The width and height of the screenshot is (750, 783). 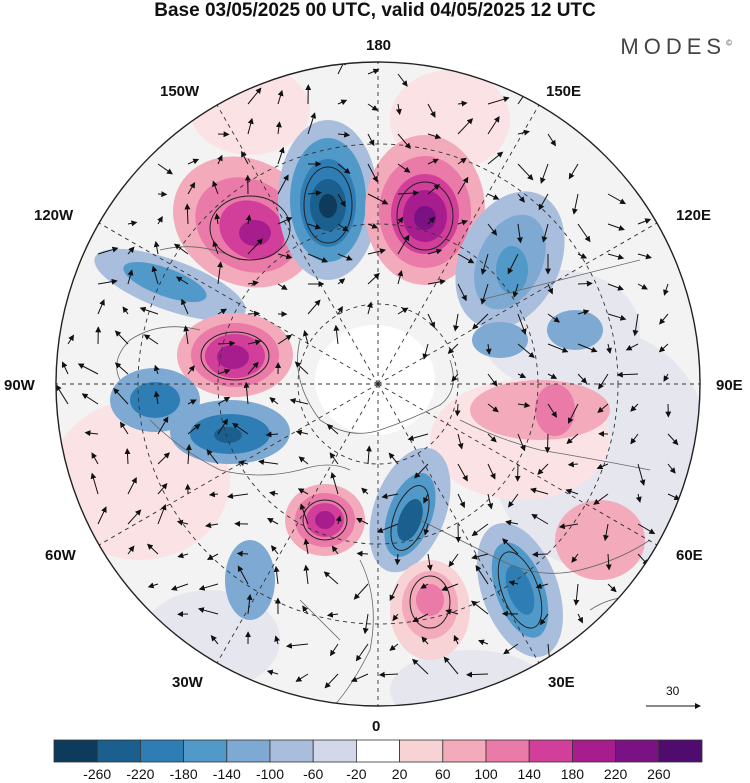 What do you see at coordinates (356, 774) in the screenshot?
I see `colorbar-tick-label: -20` at bounding box center [356, 774].